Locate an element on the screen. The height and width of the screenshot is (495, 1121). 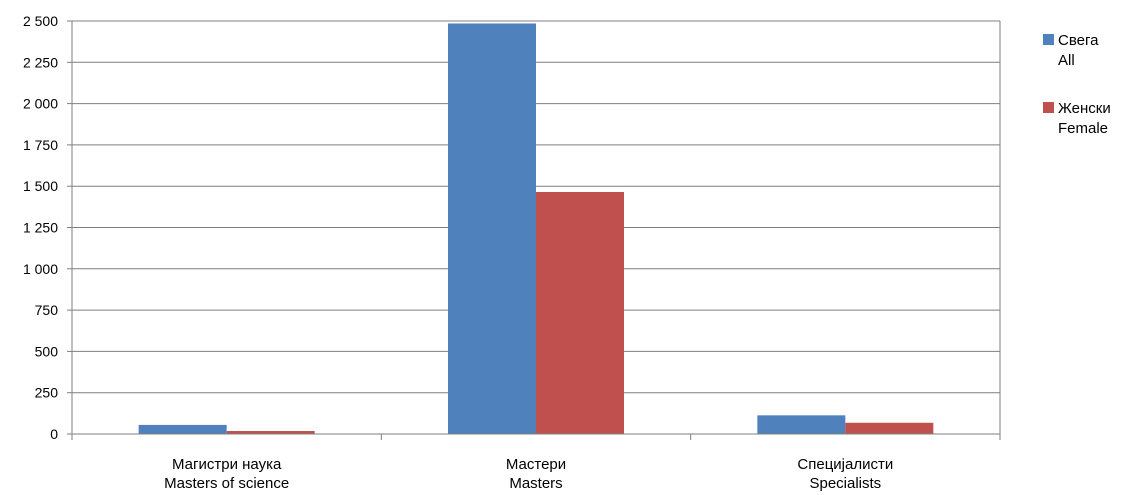
category-label: Masters of science is located at coordinates (226, 483).